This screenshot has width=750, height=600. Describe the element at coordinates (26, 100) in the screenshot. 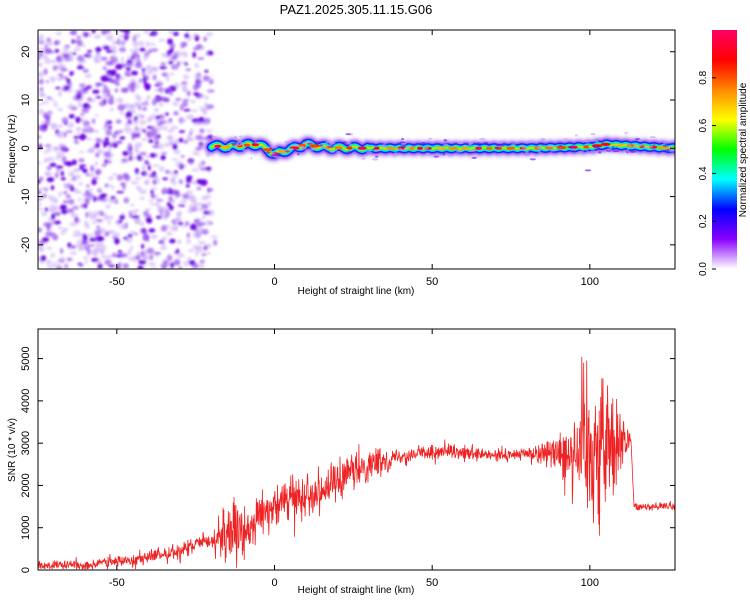

I see `y-tick-label: 10` at that location.